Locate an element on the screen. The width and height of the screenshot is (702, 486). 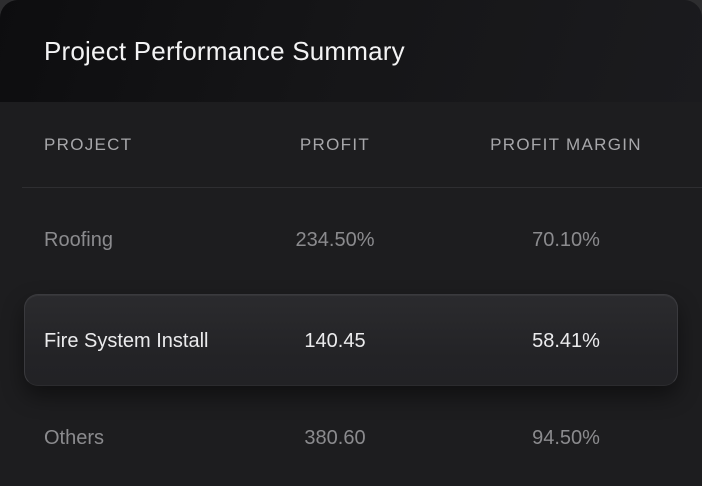
project-cell: Roofing is located at coordinates (78, 239).